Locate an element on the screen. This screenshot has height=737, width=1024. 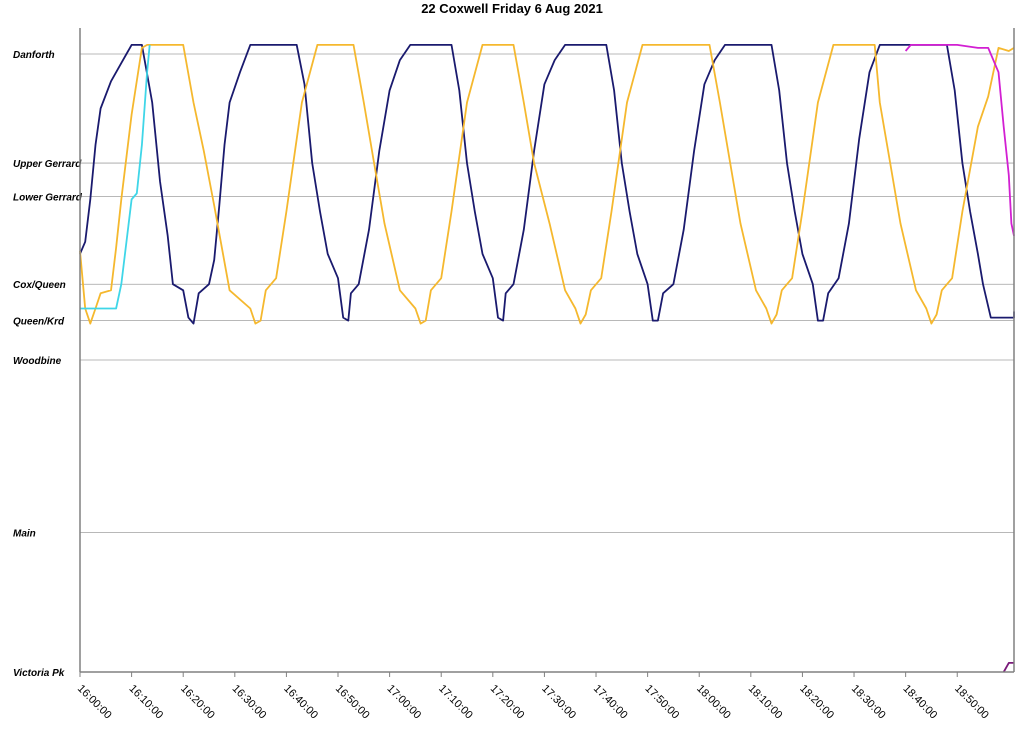
x-tick-label: 17:10:00 is located at coordinates (455, 702).